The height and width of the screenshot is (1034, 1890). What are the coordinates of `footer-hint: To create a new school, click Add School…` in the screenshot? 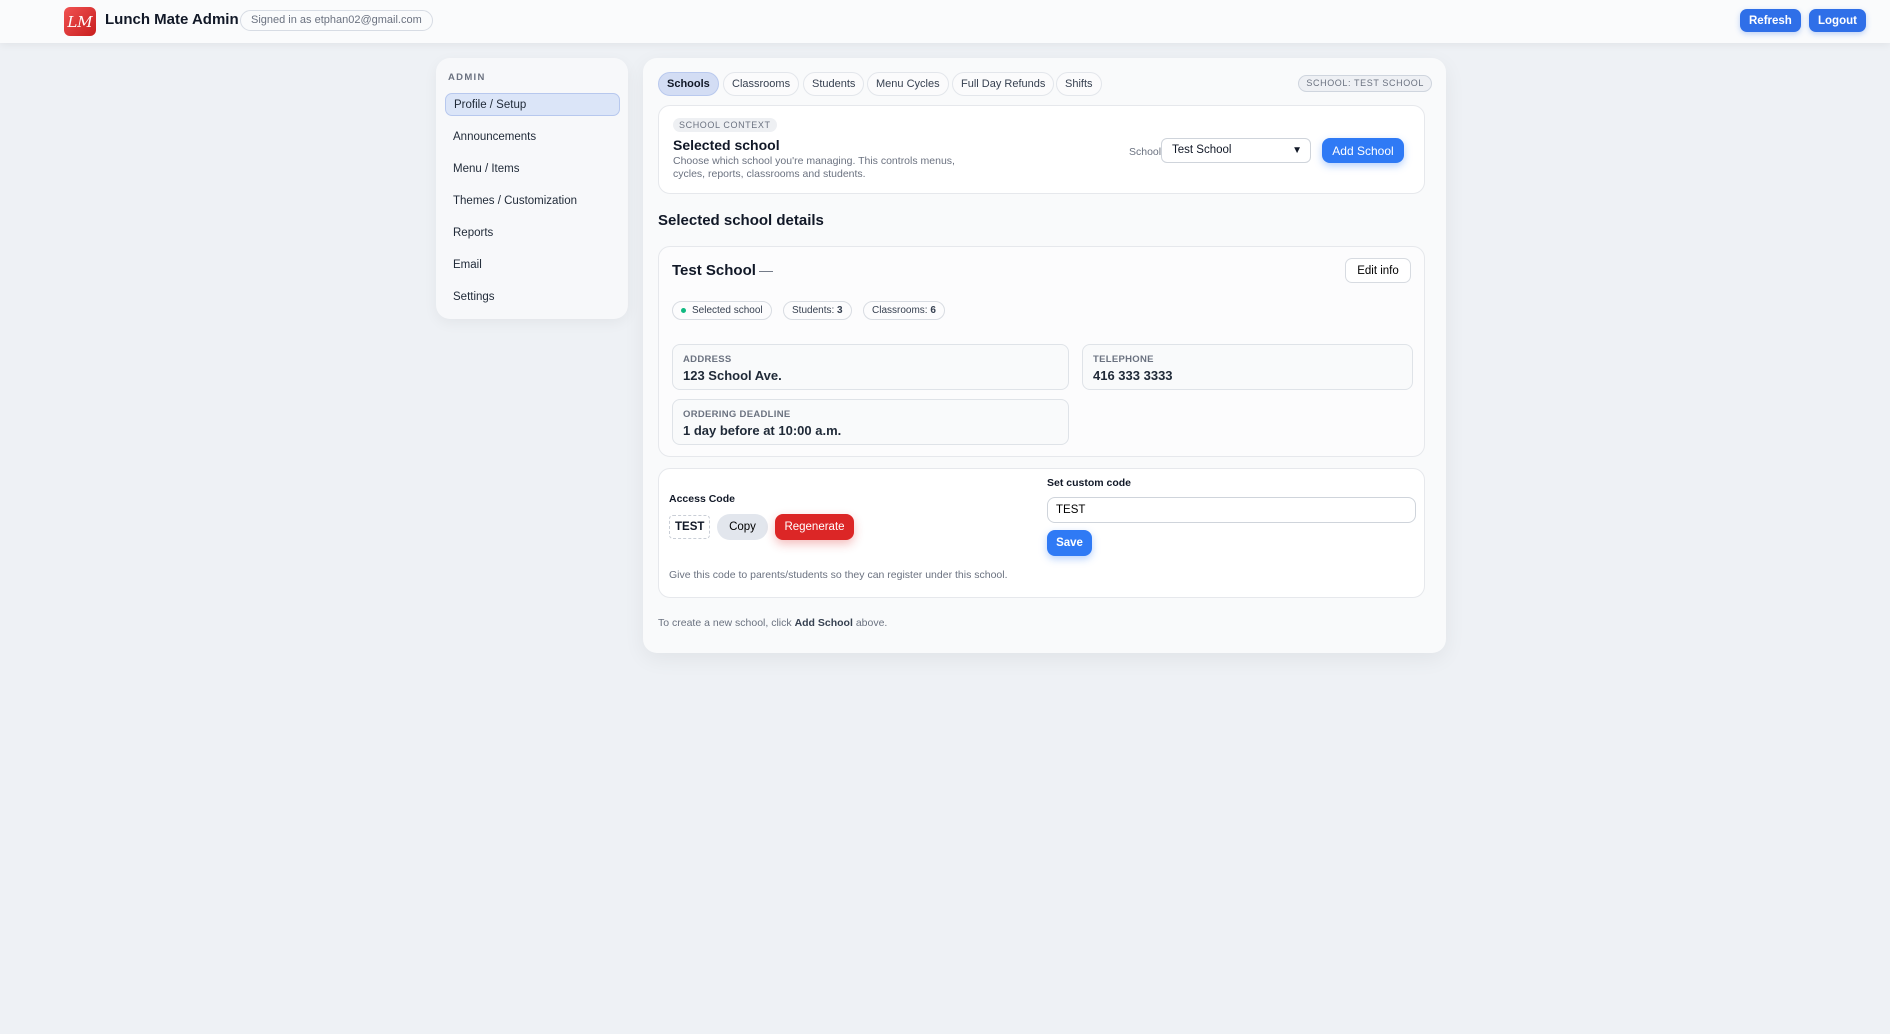 It's located at (772, 623).